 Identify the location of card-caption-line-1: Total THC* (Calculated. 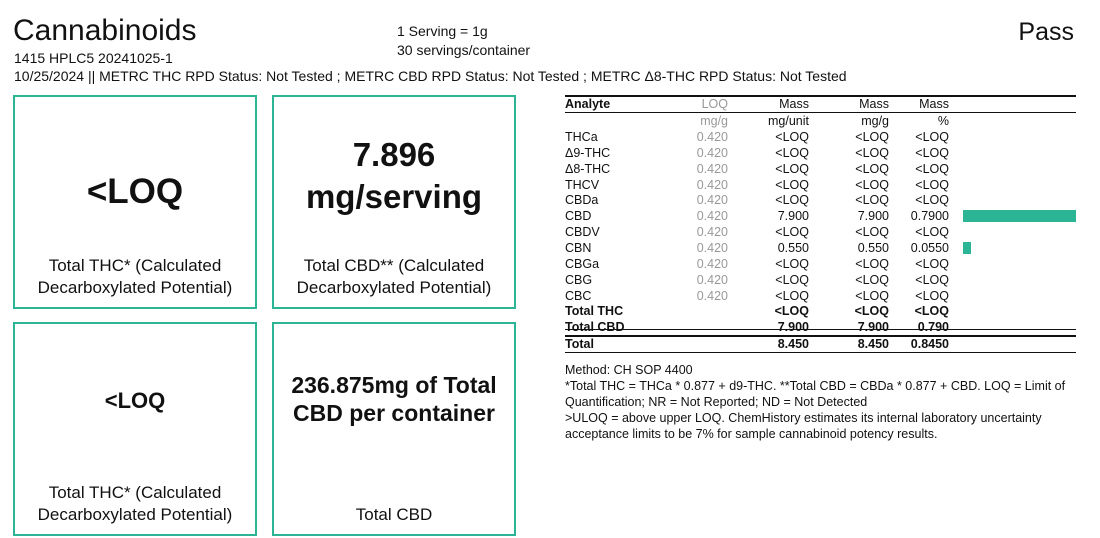
(135, 492).